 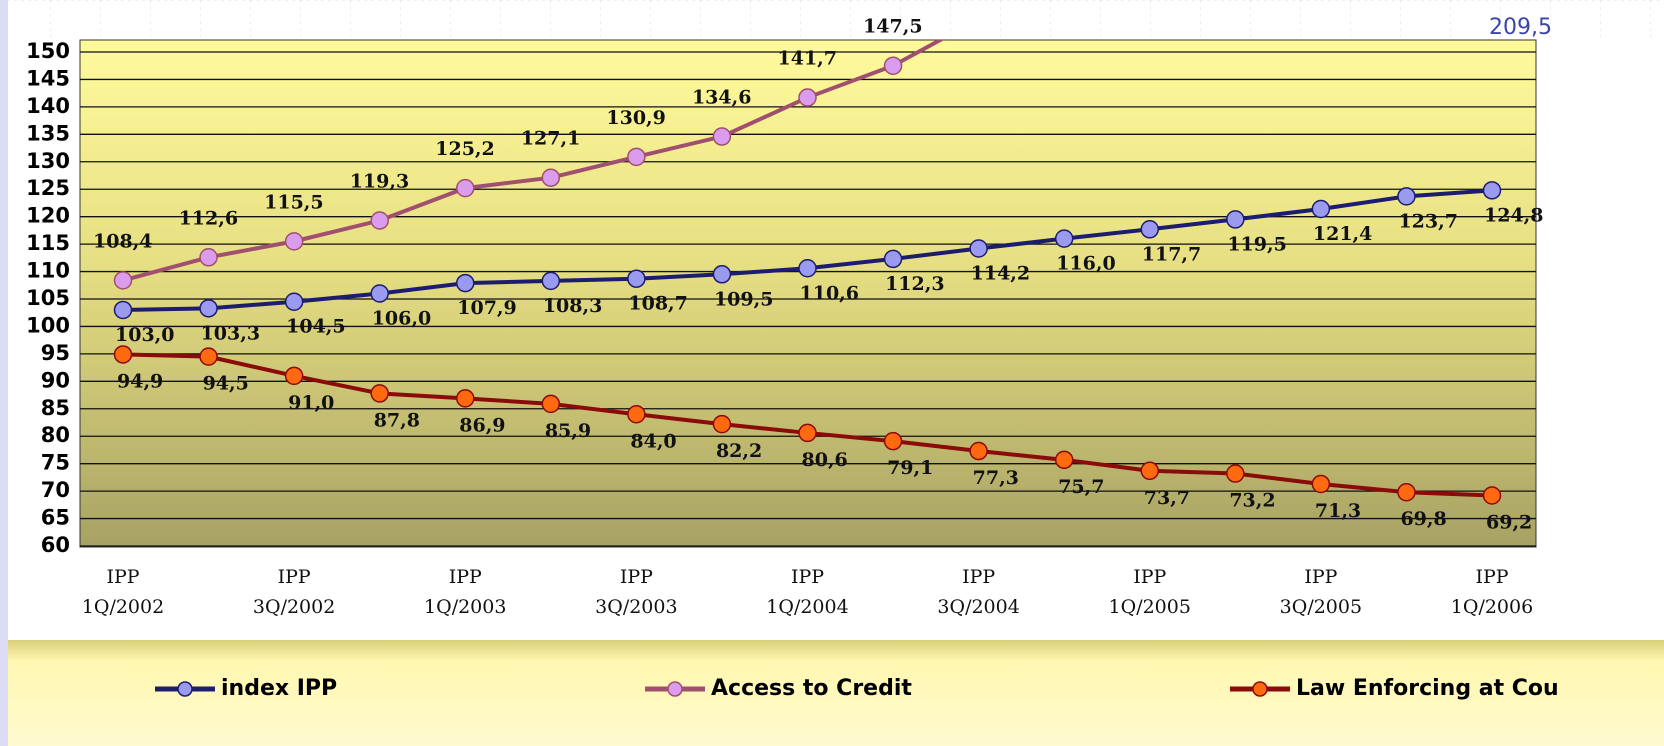 I want to click on y-tick-label: 140, so click(x=48, y=106).